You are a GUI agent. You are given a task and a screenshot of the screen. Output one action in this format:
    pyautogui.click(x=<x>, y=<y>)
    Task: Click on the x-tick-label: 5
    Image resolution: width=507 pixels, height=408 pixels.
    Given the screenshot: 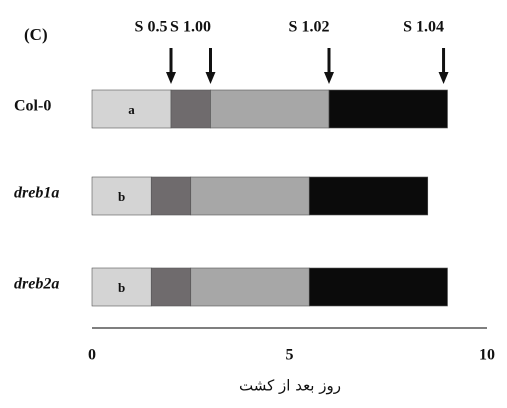 What is the action you would take?
    pyautogui.click(x=290, y=355)
    